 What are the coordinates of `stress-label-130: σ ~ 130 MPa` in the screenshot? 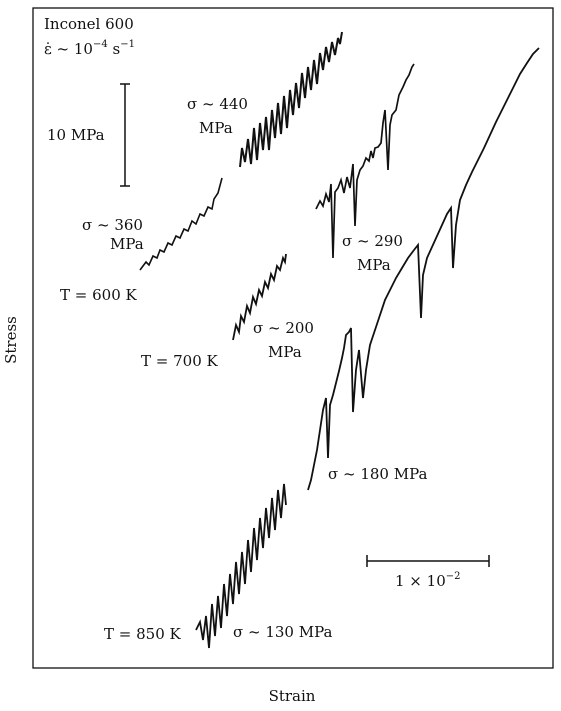 It's located at (283, 632).